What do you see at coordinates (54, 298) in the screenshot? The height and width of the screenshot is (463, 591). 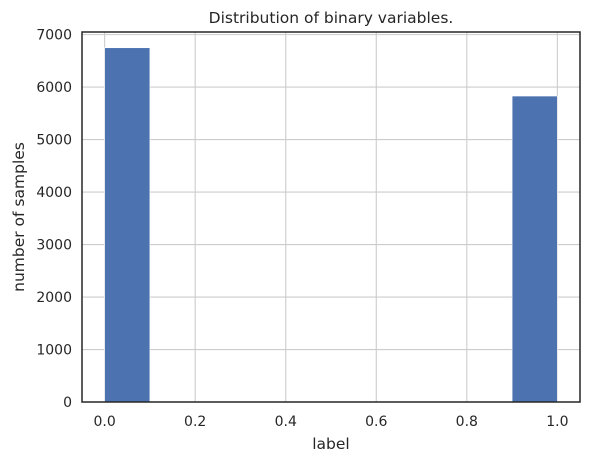 I see `y-tick-label: 2000` at bounding box center [54, 298].